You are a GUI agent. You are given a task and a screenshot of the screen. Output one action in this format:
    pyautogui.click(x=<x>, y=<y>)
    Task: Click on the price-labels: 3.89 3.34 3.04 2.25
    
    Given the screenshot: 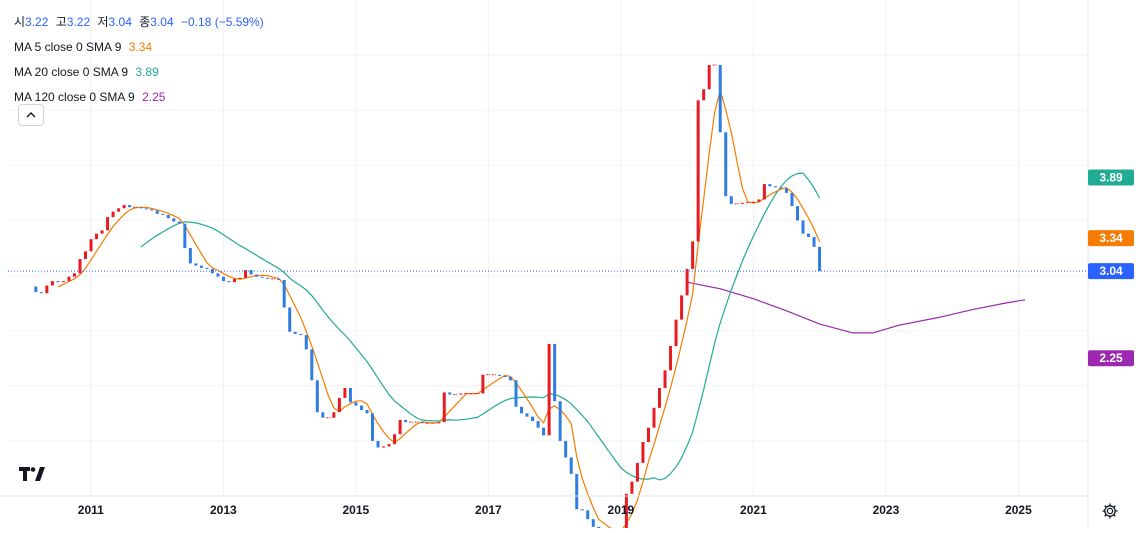 What is the action you would take?
    pyautogui.click(x=1111, y=268)
    